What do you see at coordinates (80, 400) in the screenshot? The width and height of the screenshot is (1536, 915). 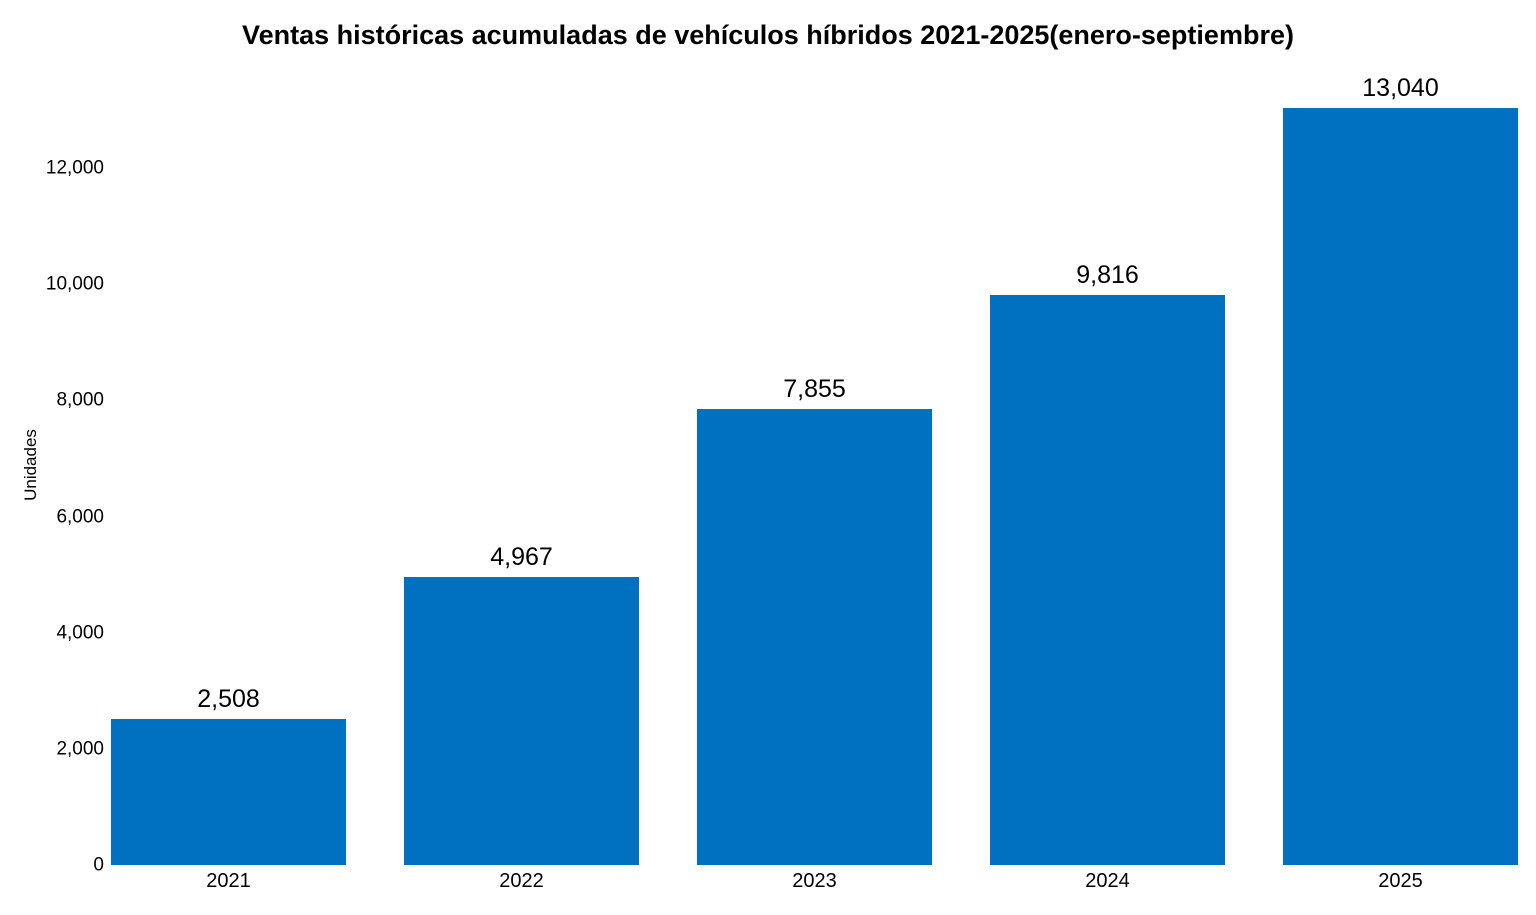 I see `y-tick-label: 8,000` at bounding box center [80, 400].